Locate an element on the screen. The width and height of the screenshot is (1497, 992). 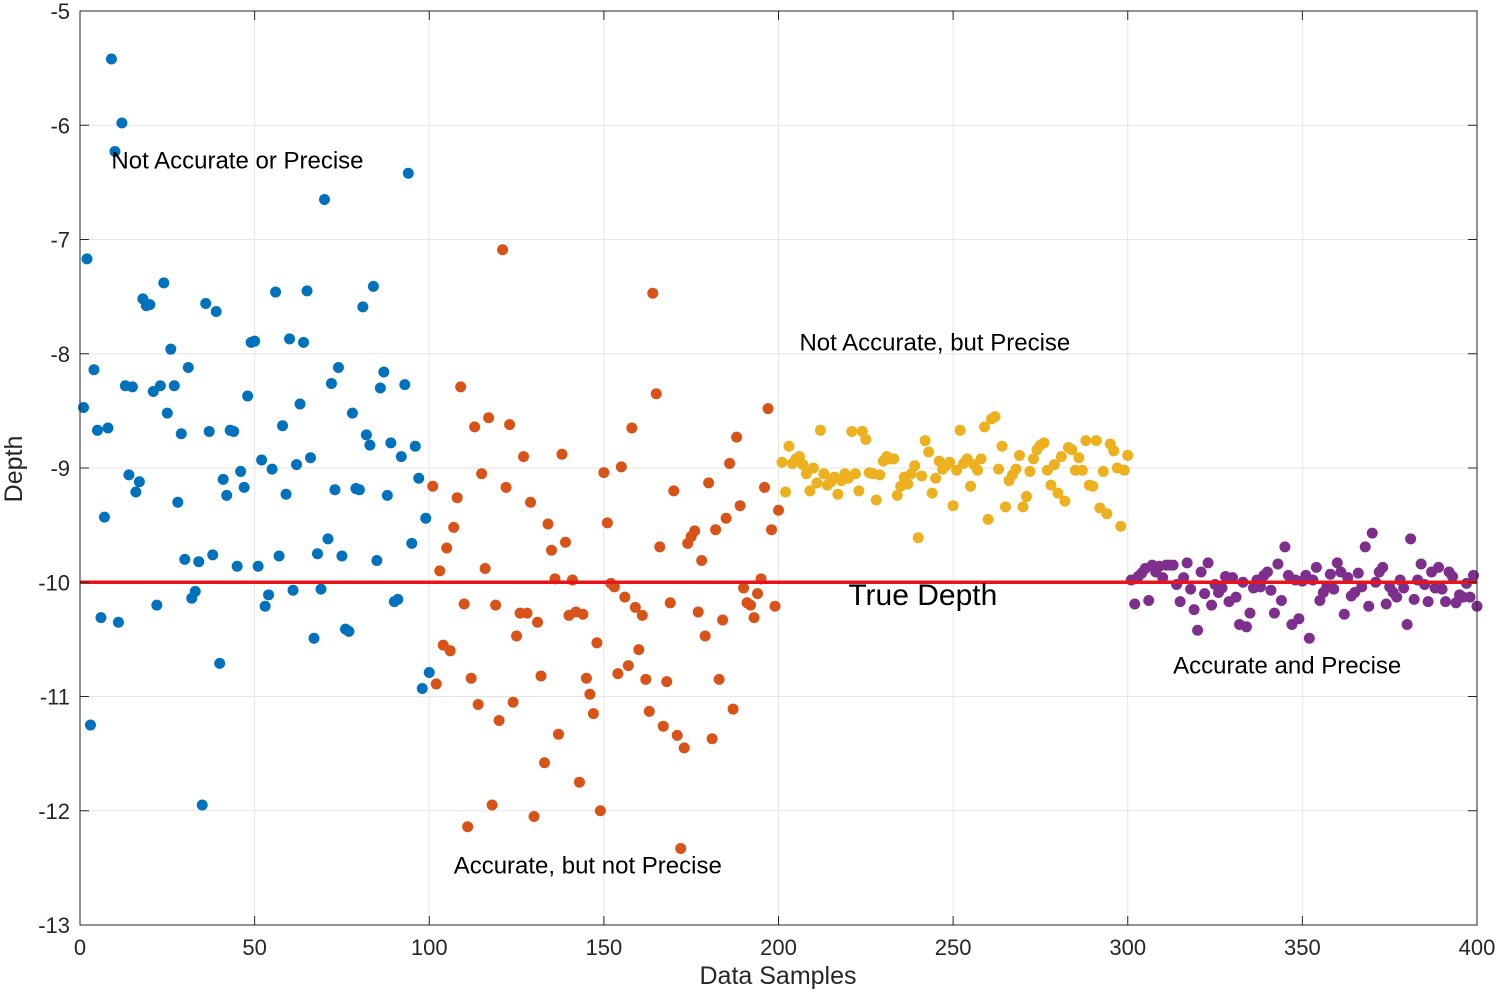
x-tick-label: 200 is located at coordinates (778, 947).